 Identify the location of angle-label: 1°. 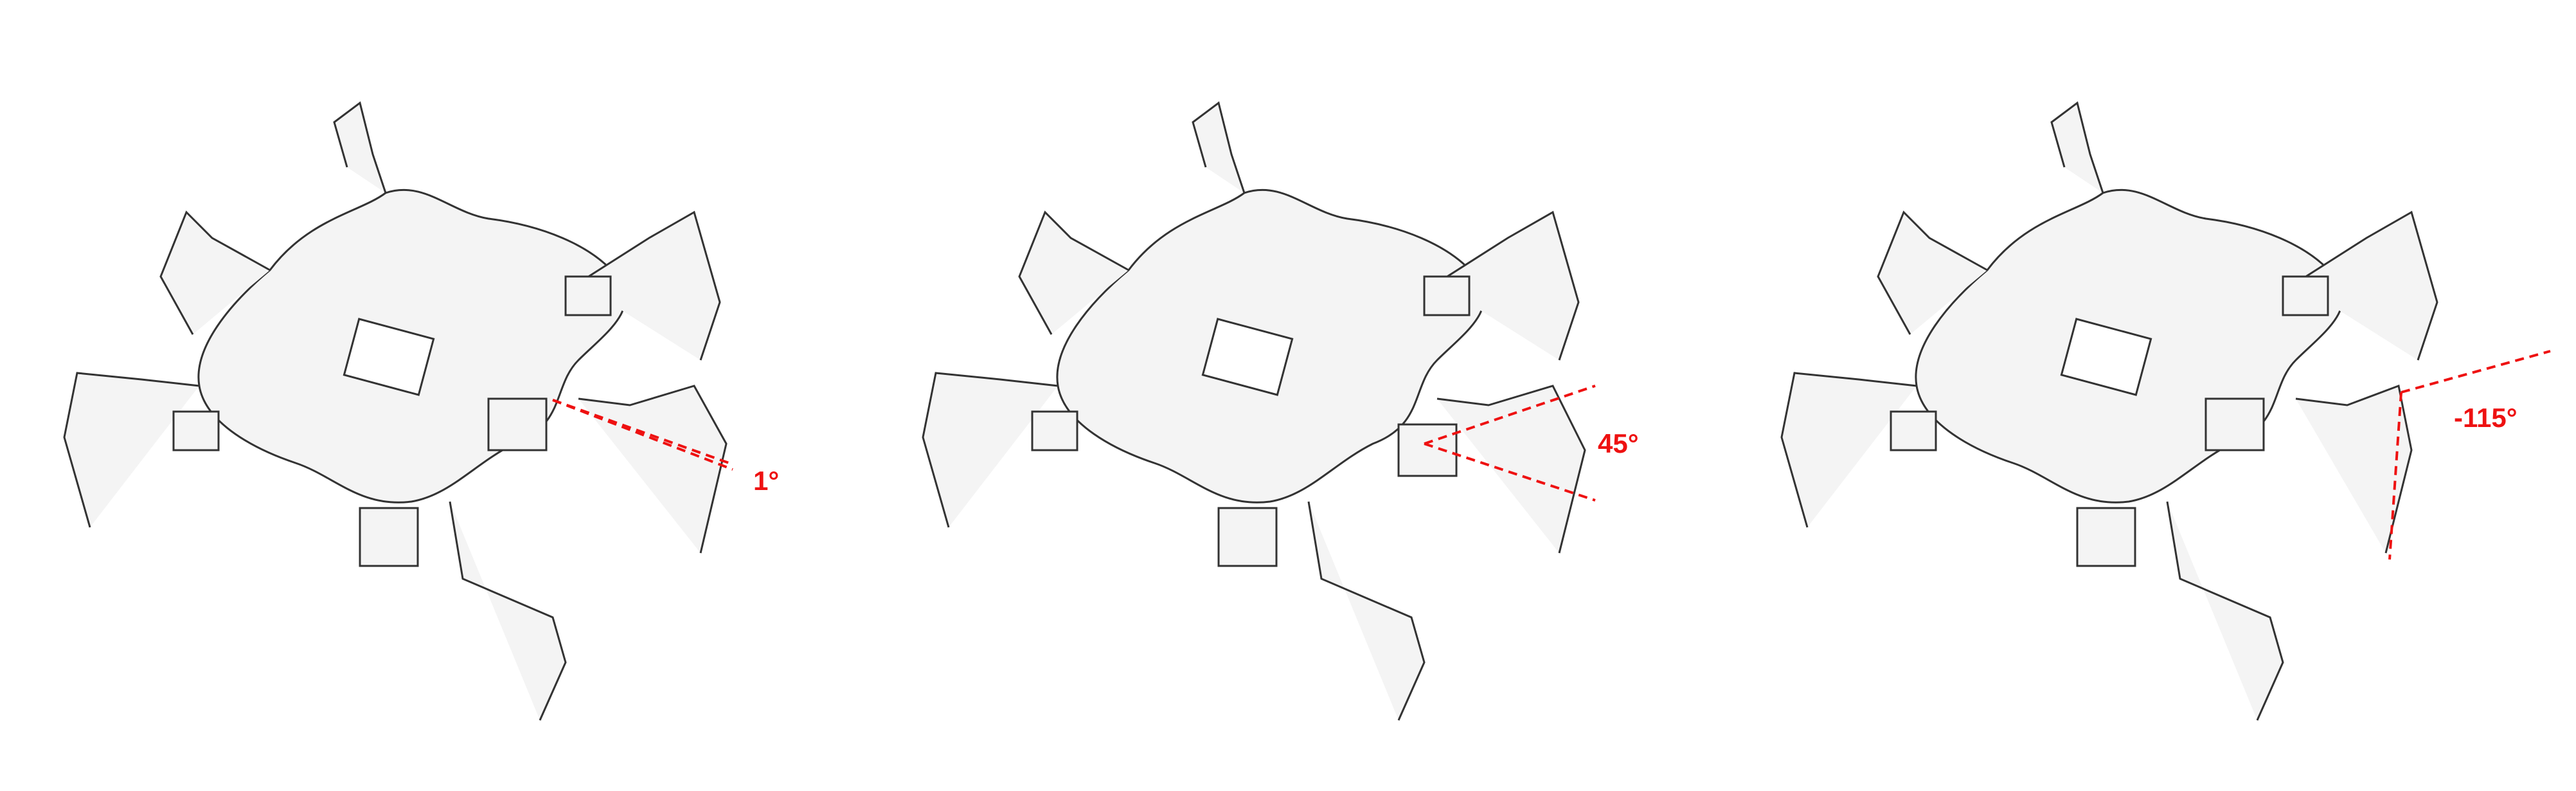
(766, 481).